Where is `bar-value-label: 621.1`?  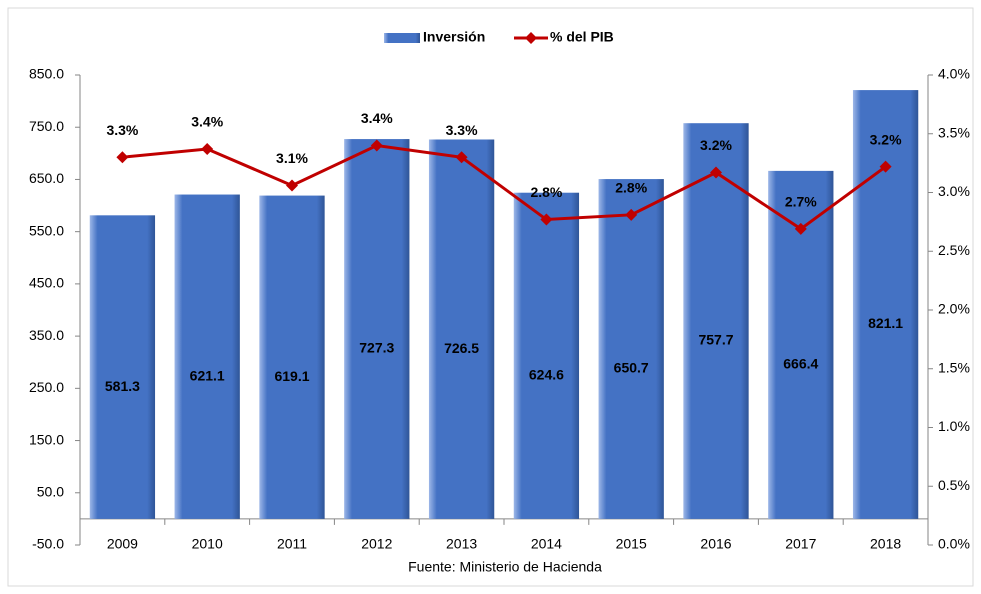 bar-value-label: 621.1 is located at coordinates (207, 375).